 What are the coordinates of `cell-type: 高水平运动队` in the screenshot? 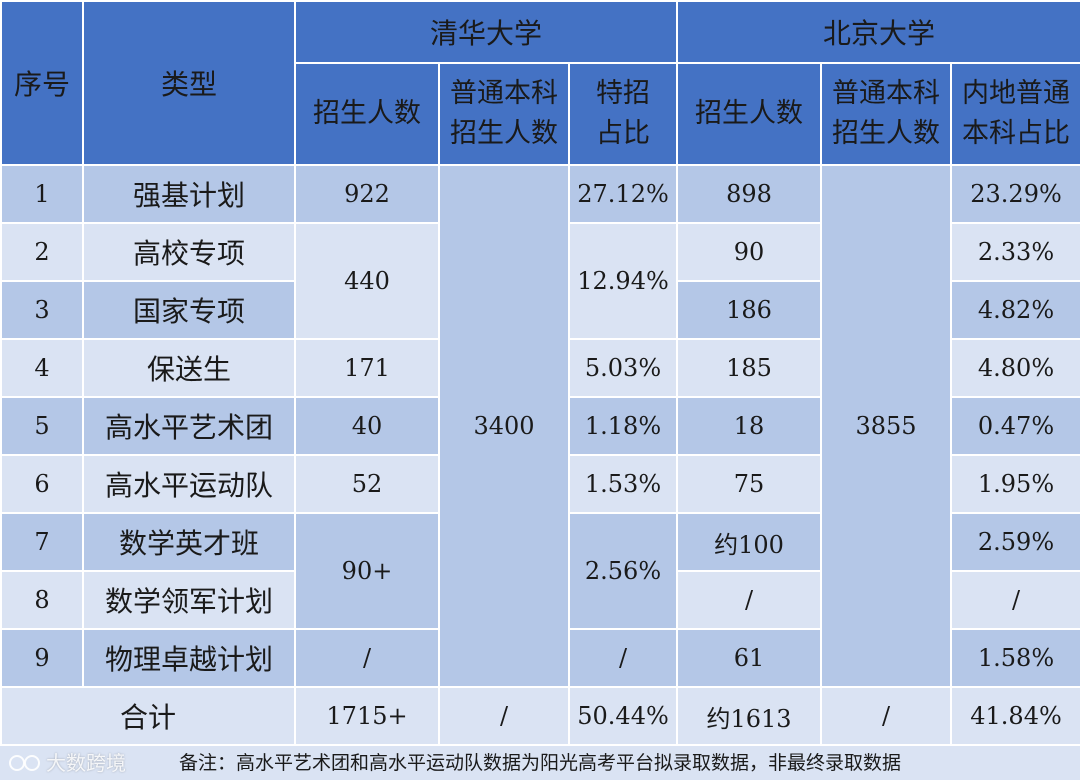 It's located at (189, 484).